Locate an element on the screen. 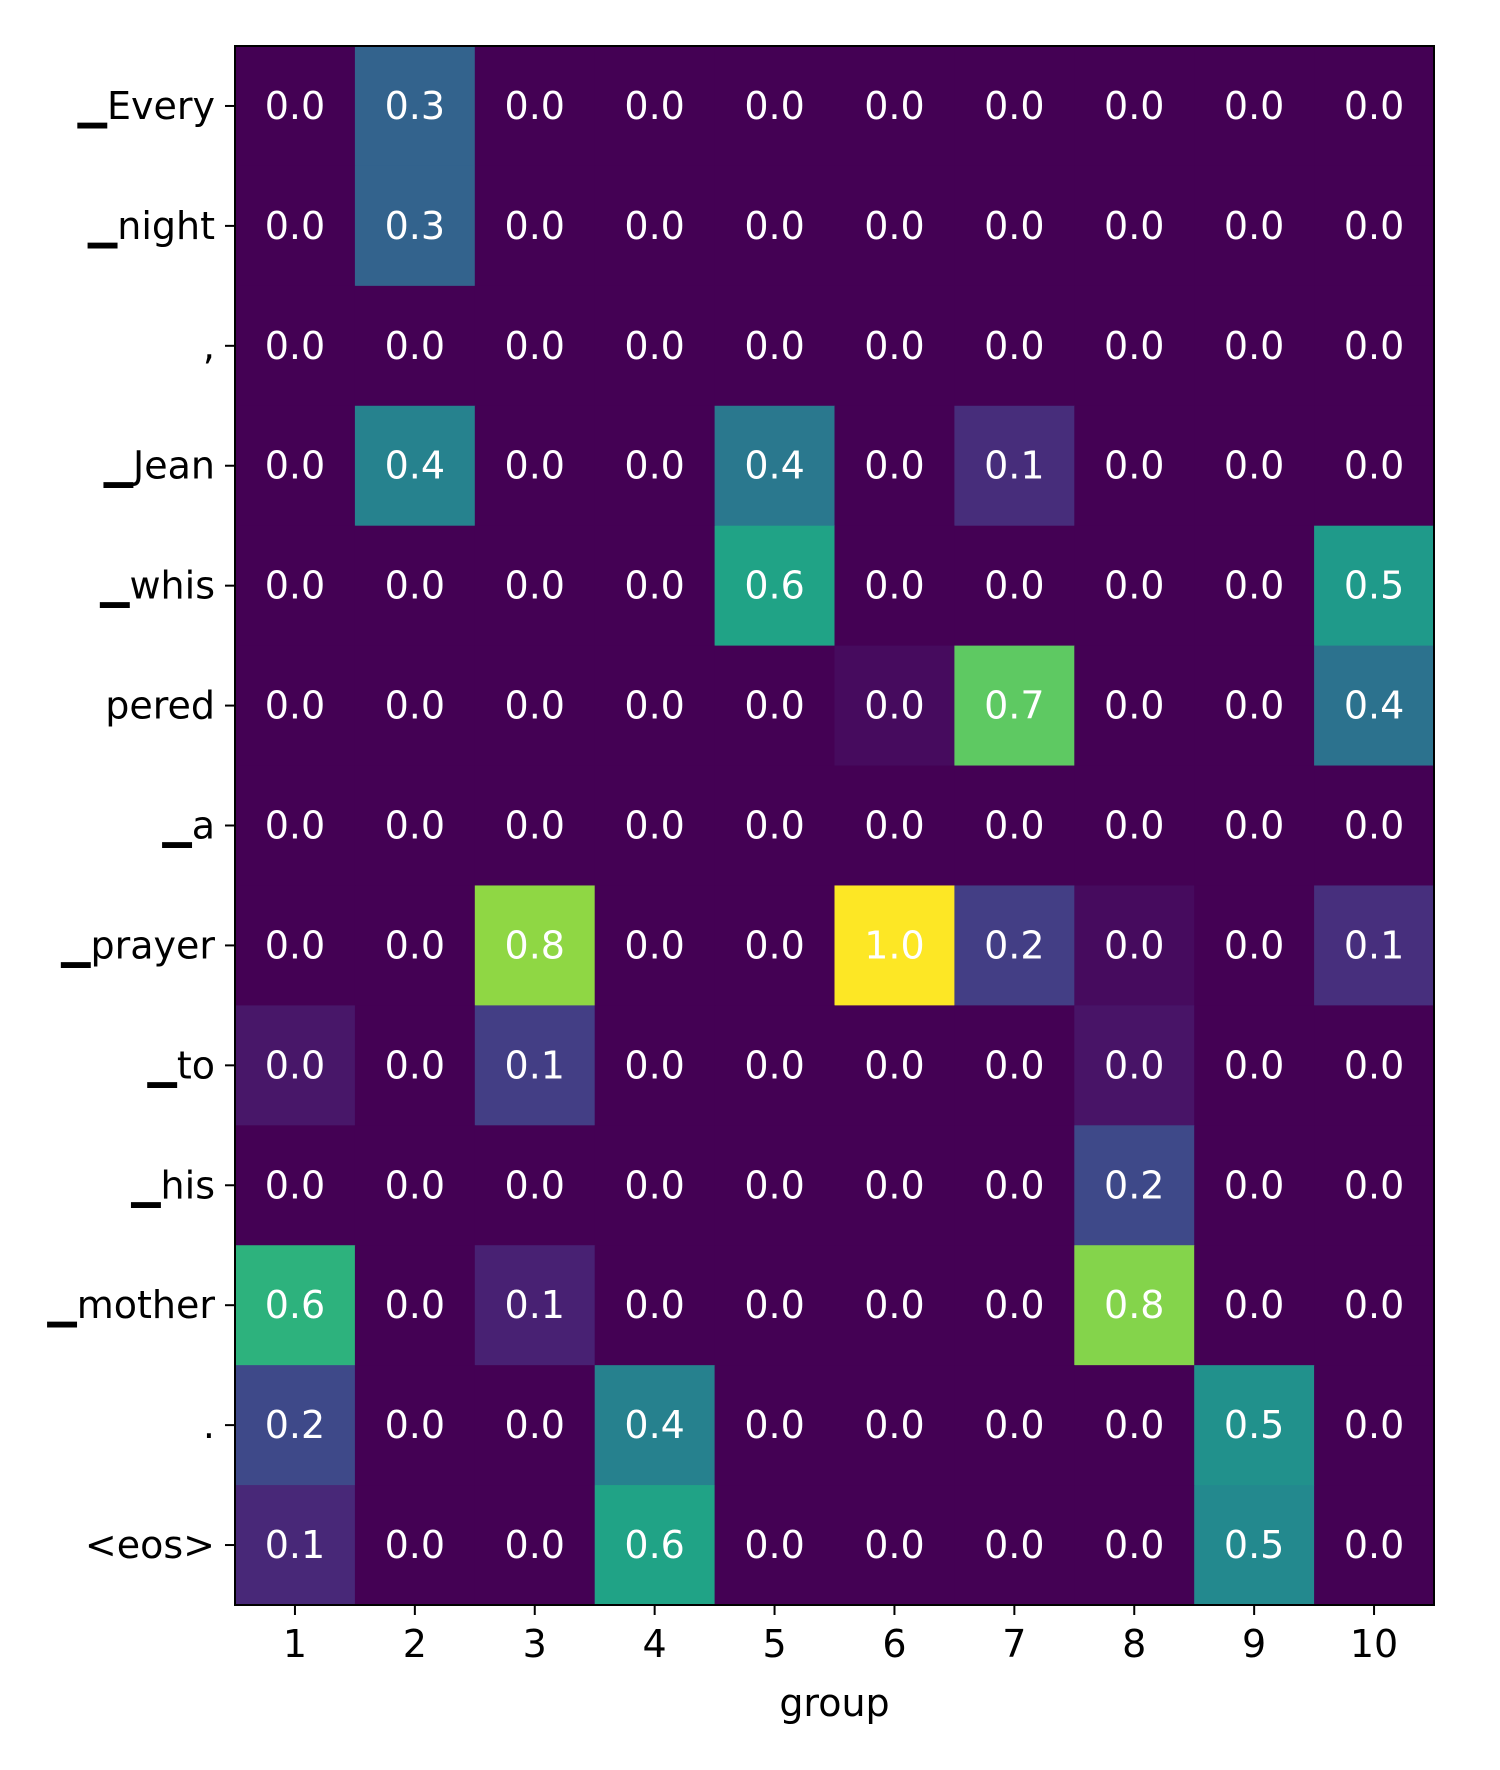  cell-value-label: 0.3 is located at coordinates (415, 226).